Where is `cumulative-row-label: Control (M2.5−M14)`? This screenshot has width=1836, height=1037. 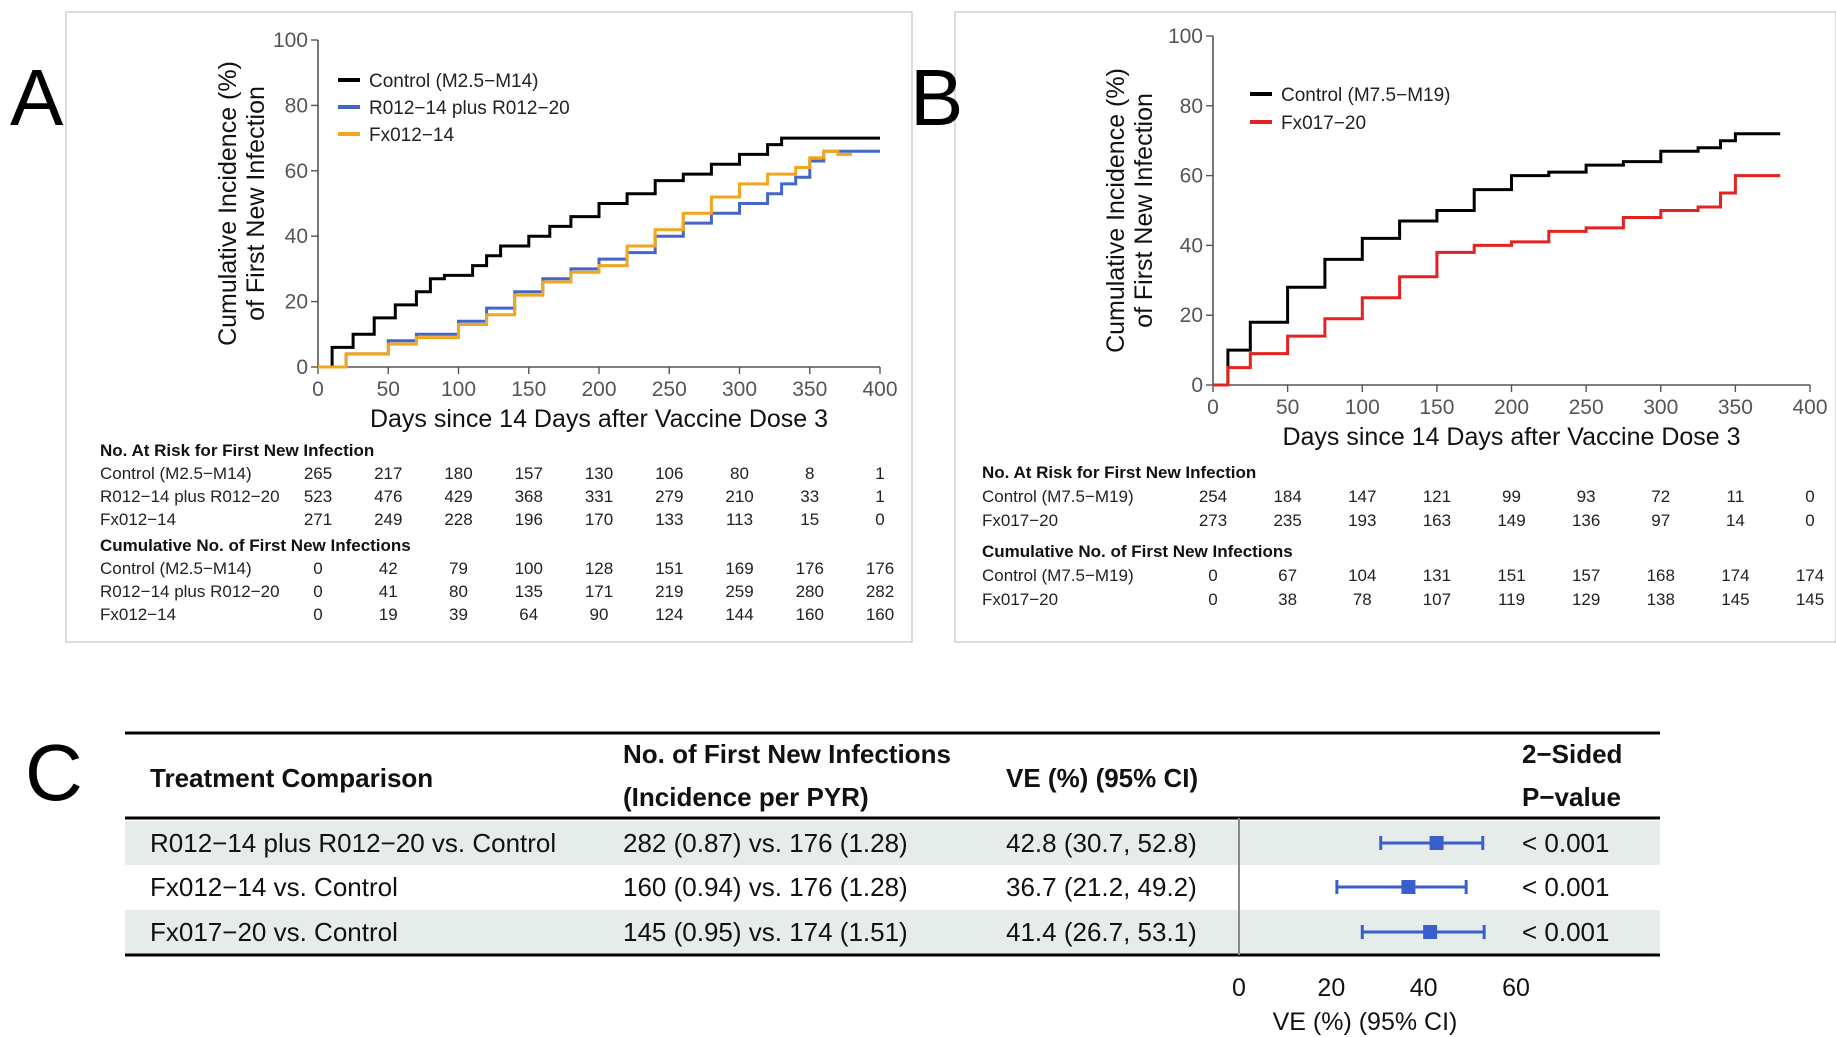 cumulative-row-label: Control (M2.5−M14) is located at coordinates (176, 568).